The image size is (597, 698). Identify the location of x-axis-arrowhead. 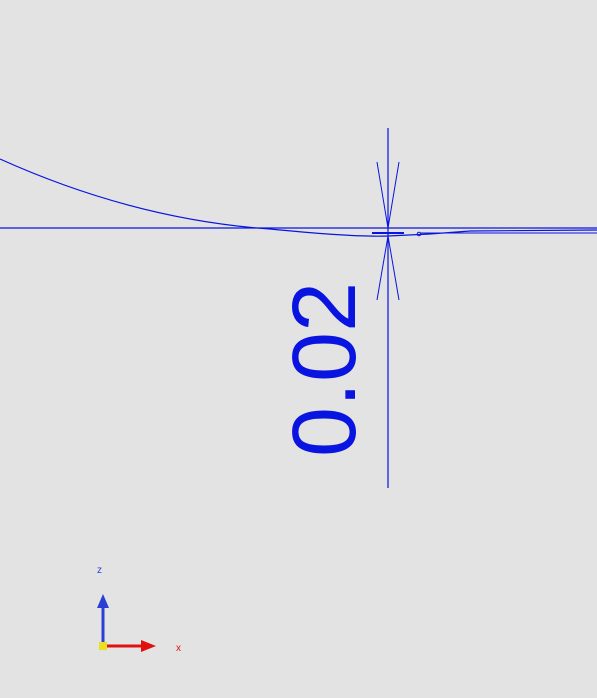
(148, 646).